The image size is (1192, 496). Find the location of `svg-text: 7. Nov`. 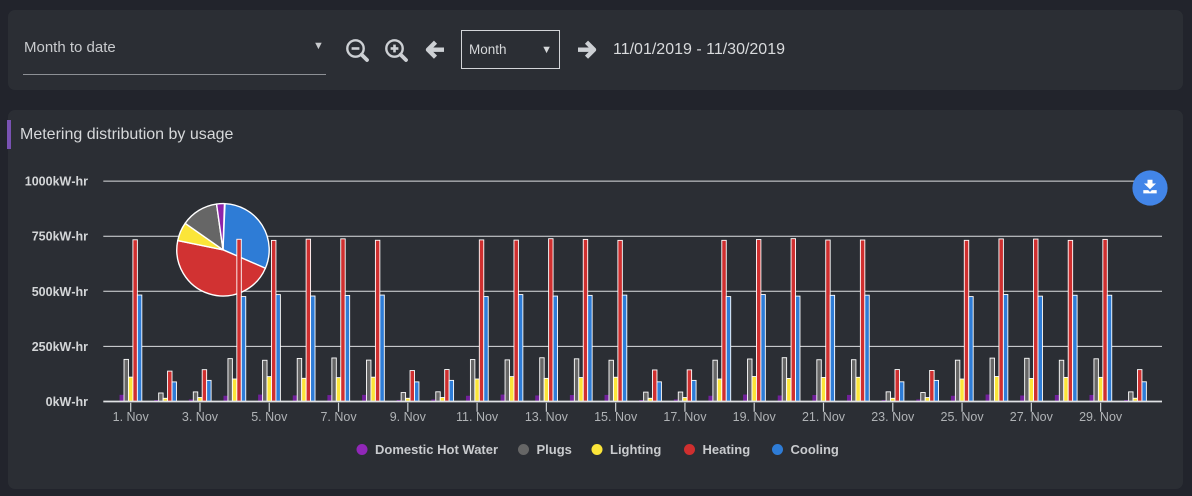

svg-text: 7. Nov is located at coordinates (338, 417).